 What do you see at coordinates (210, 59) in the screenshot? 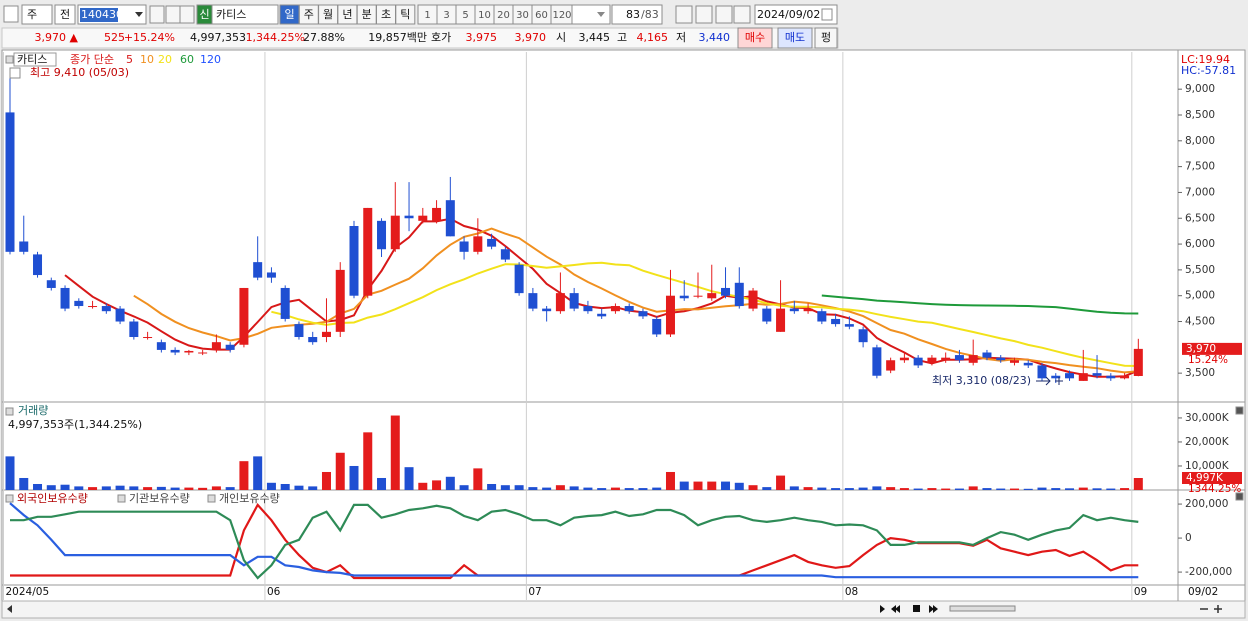
I see `ma-legend: 120` at bounding box center [210, 59].